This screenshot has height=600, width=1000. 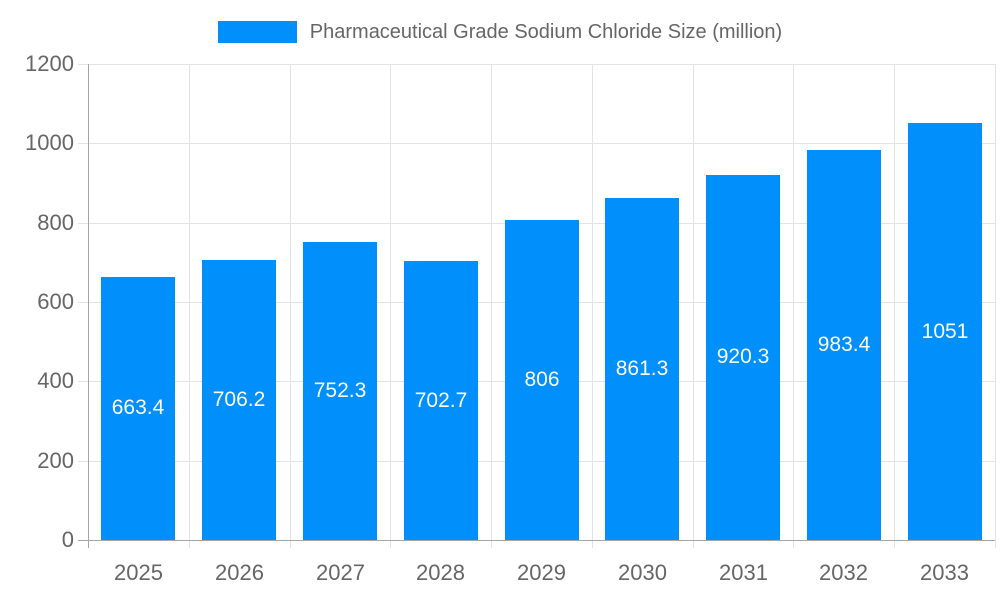 What do you see at coordinates (49, 142) in the screenshot?
I see `y-axis-label: 1000` at bounding box center [49, 142].